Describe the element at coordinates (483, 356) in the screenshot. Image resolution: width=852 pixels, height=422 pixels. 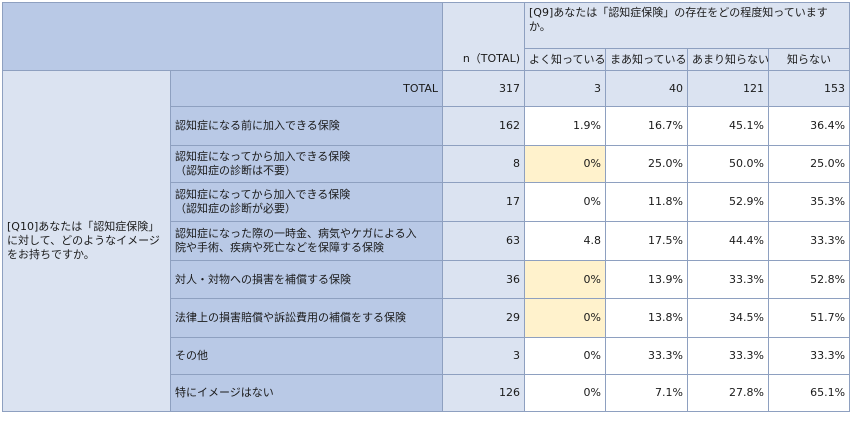
I see `row-n: 3` at that location.